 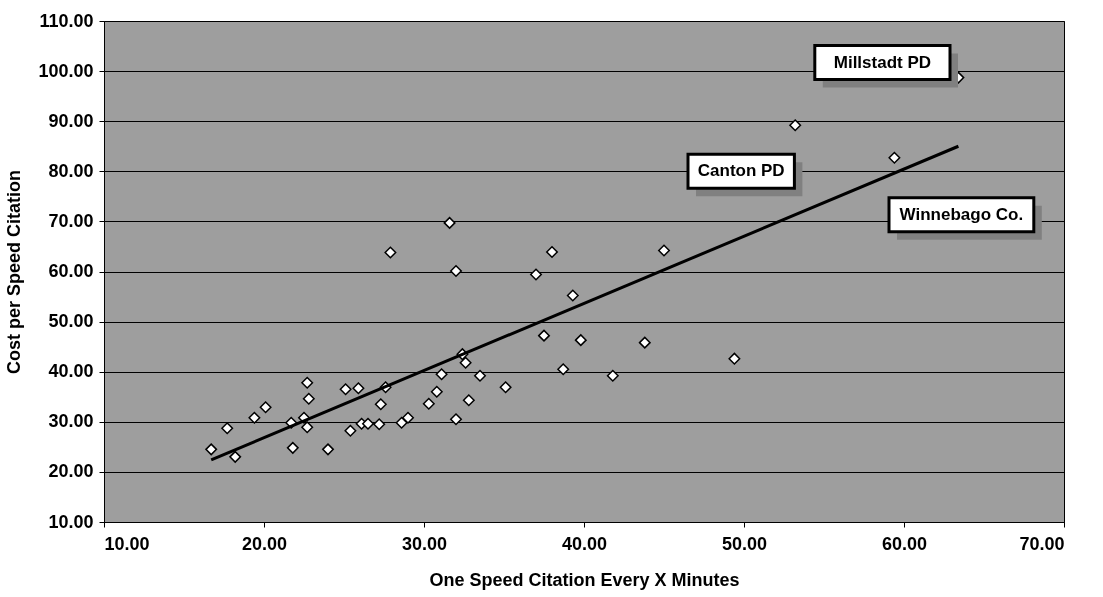 I want to click on x-tick-label: 70.00, so click(x=1042, y=543).